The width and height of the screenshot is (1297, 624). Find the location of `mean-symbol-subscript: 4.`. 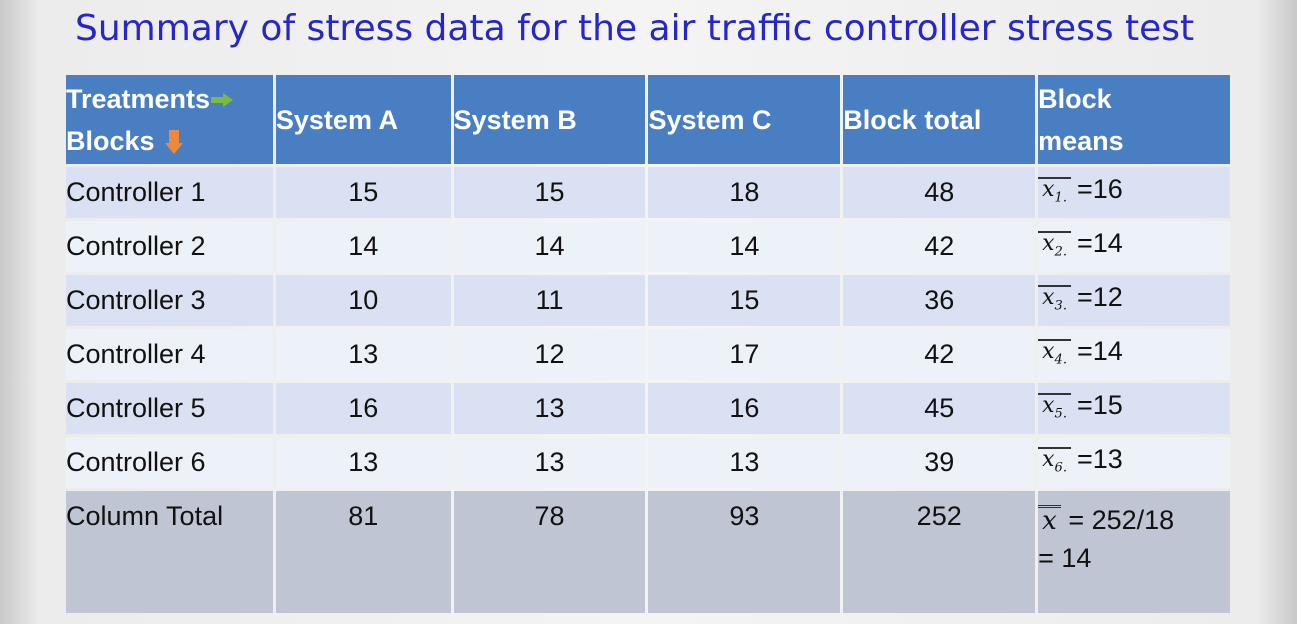

mean-symbol-subscript: 4. is located at coordinates (1060, 360).